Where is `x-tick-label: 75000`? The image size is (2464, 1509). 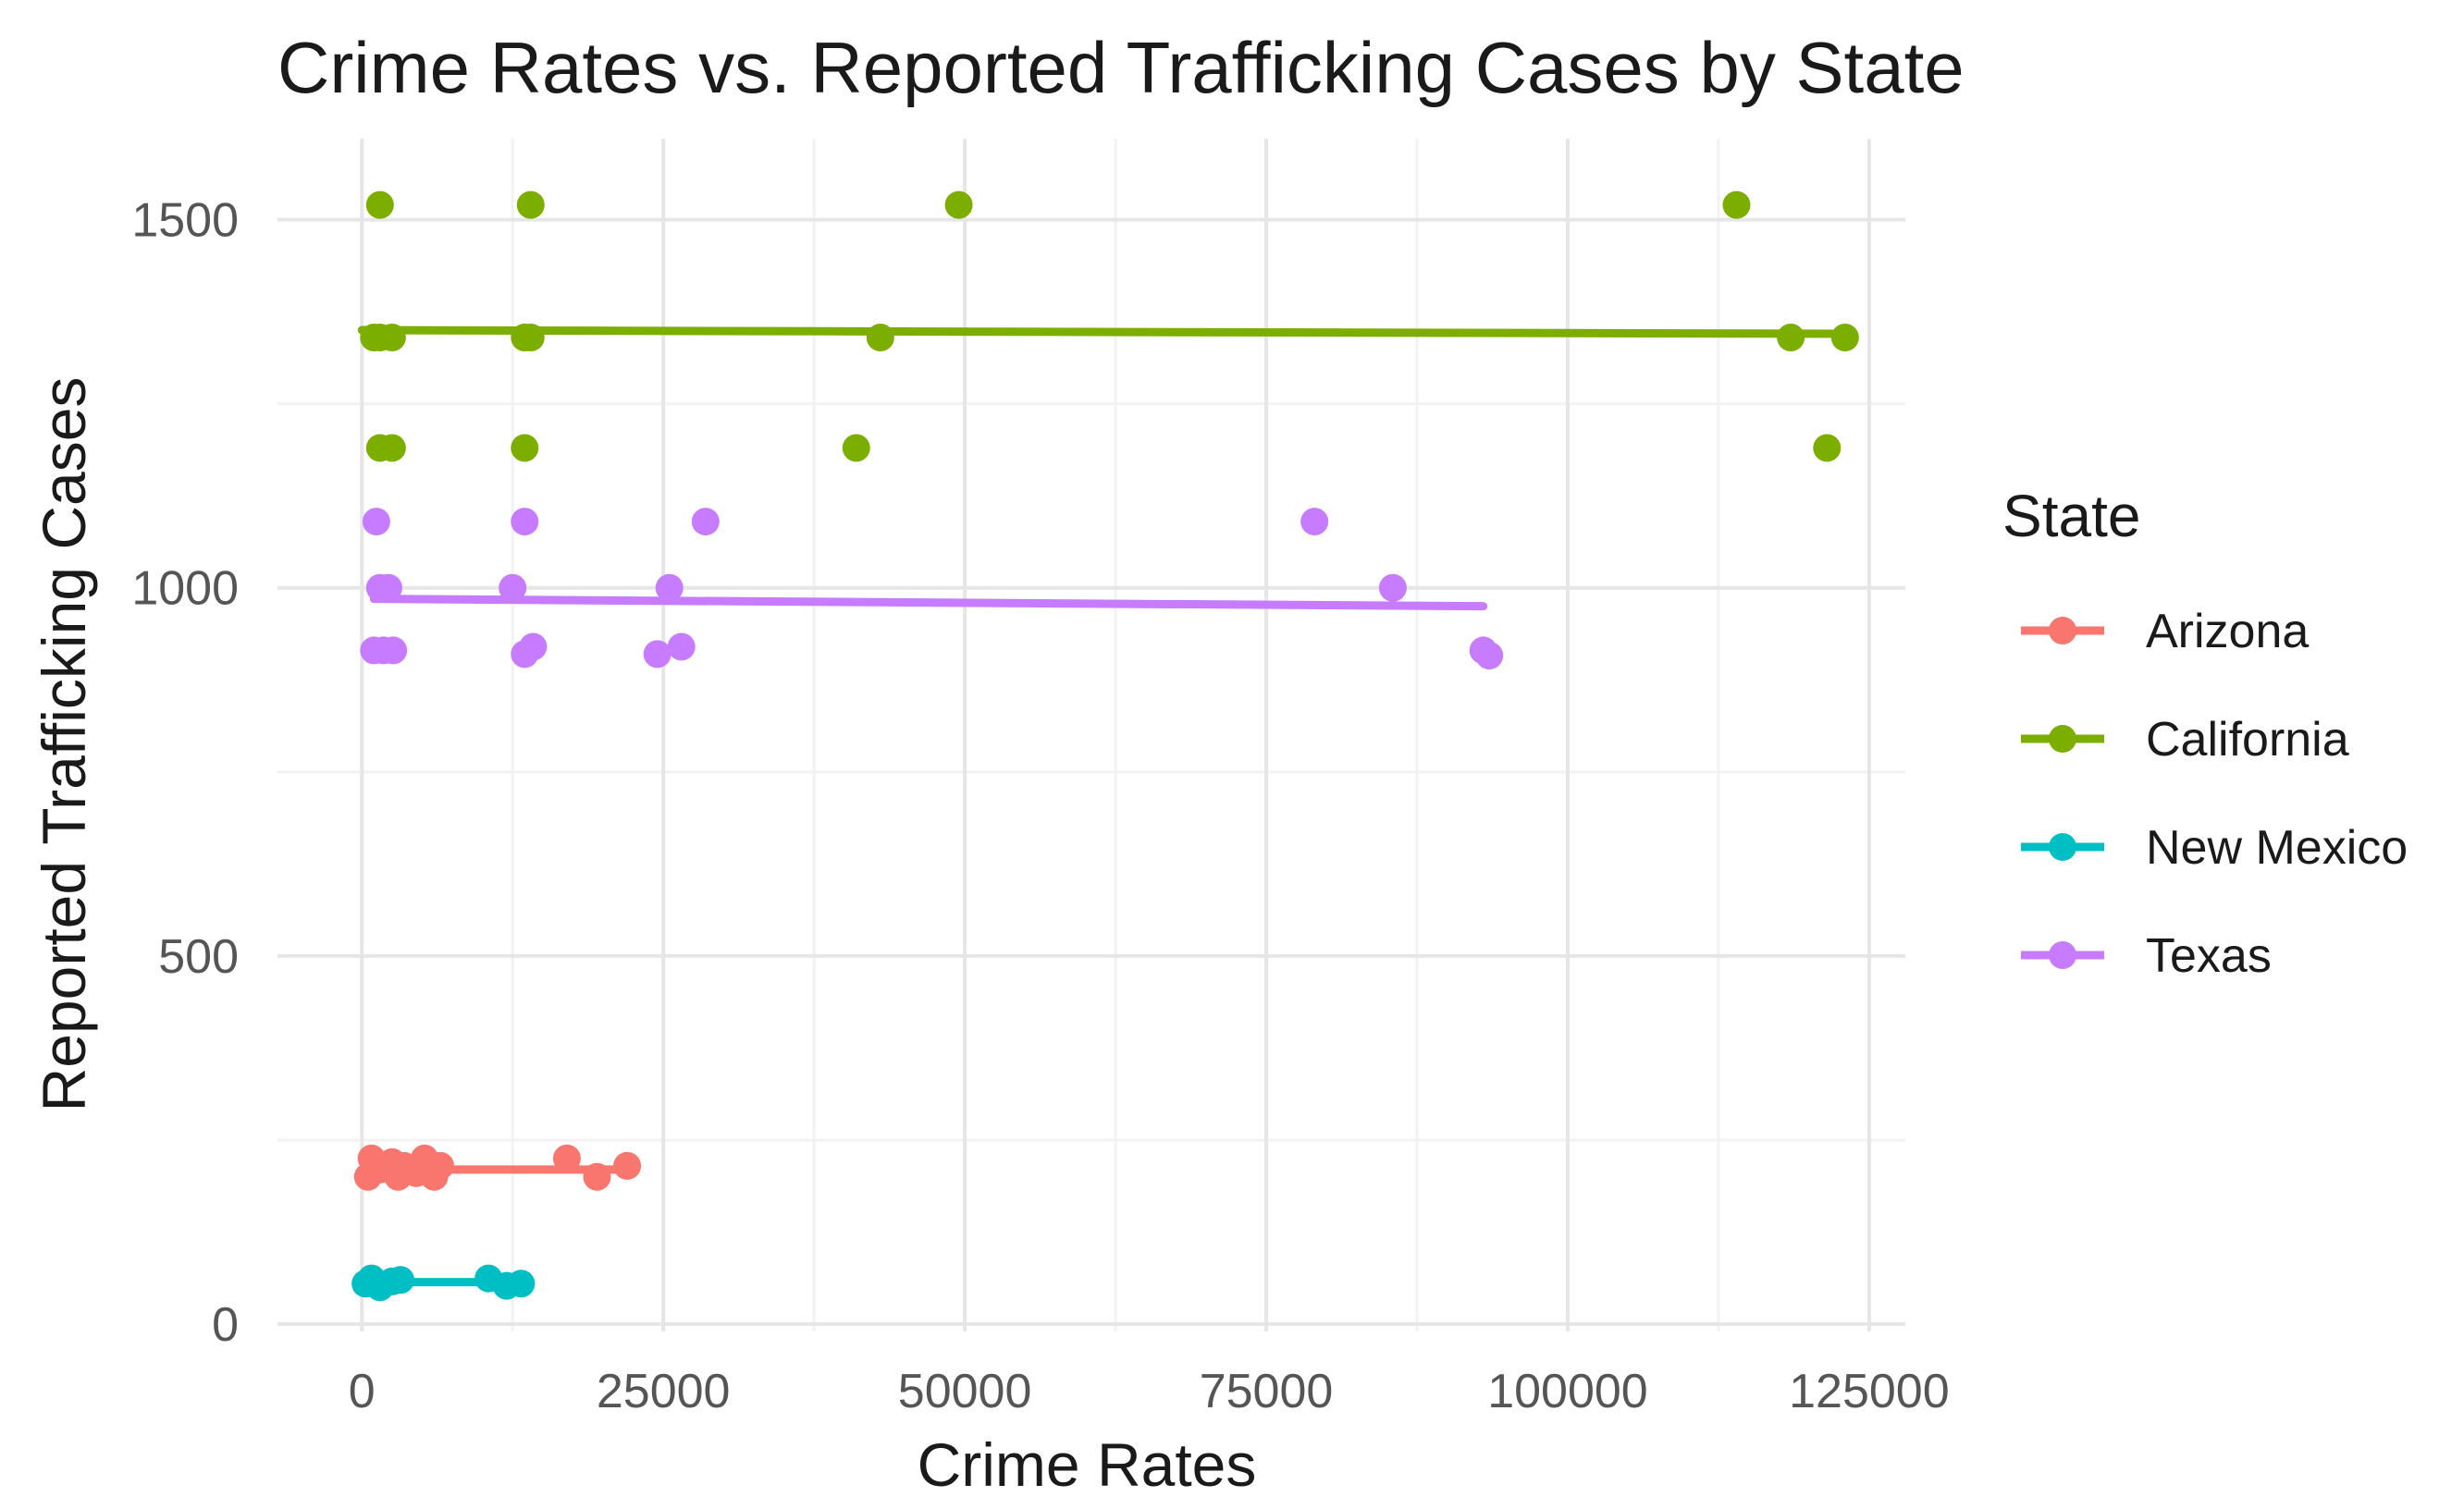 x-tick-label: 75000 is located at coordinates (1267, 1391).